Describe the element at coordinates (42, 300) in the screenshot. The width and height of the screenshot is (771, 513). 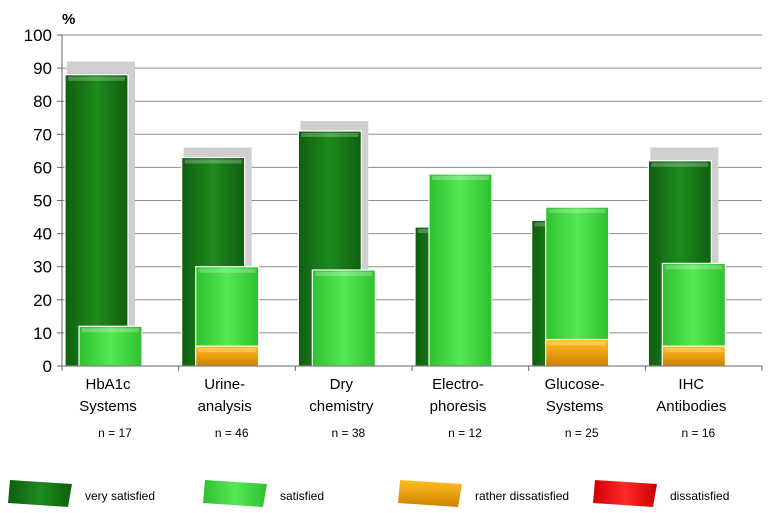
I see `y-tick-label: 20` at that location.